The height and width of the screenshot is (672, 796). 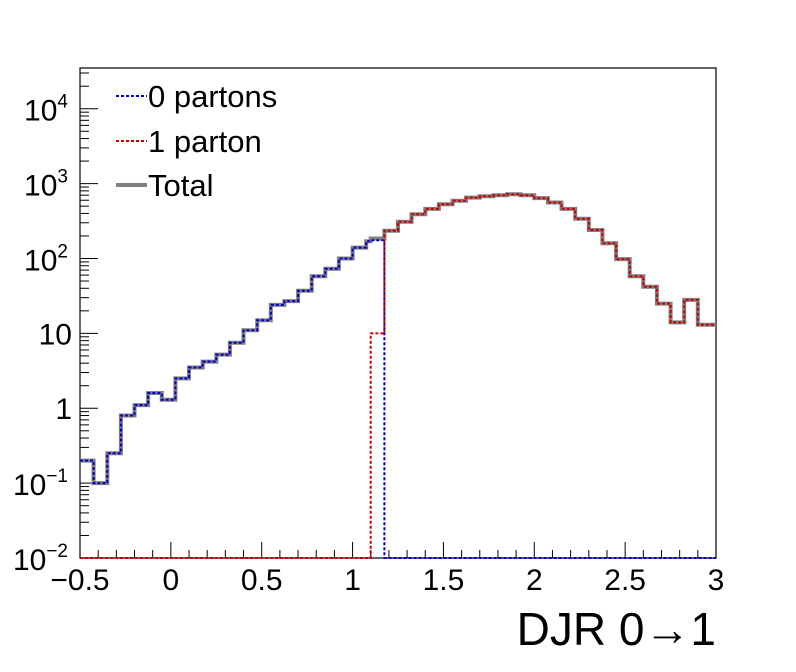 What do you see at coordinates (40, 484) in the screenshot?
I see `y-tick-label: 10⁻¹` at bounding box center [40, 484].